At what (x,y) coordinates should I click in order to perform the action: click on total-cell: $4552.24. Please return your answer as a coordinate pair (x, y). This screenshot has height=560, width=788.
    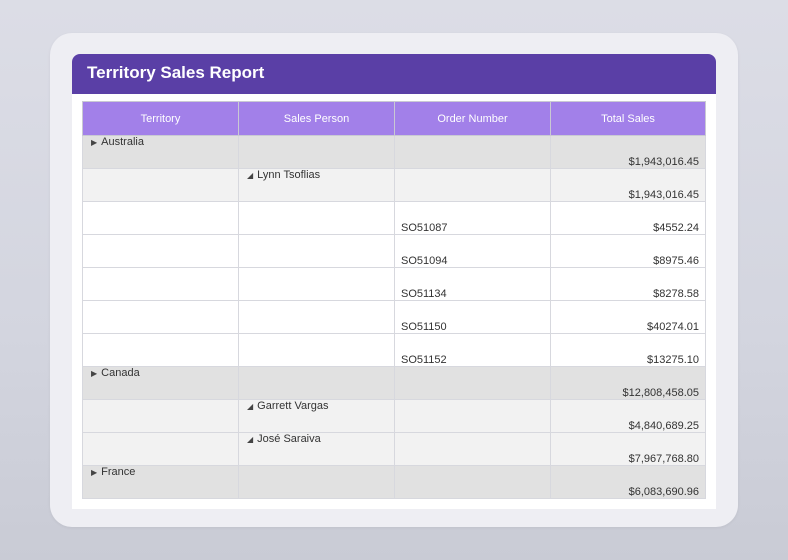
    Looking at the image, I should click on (628, 218).